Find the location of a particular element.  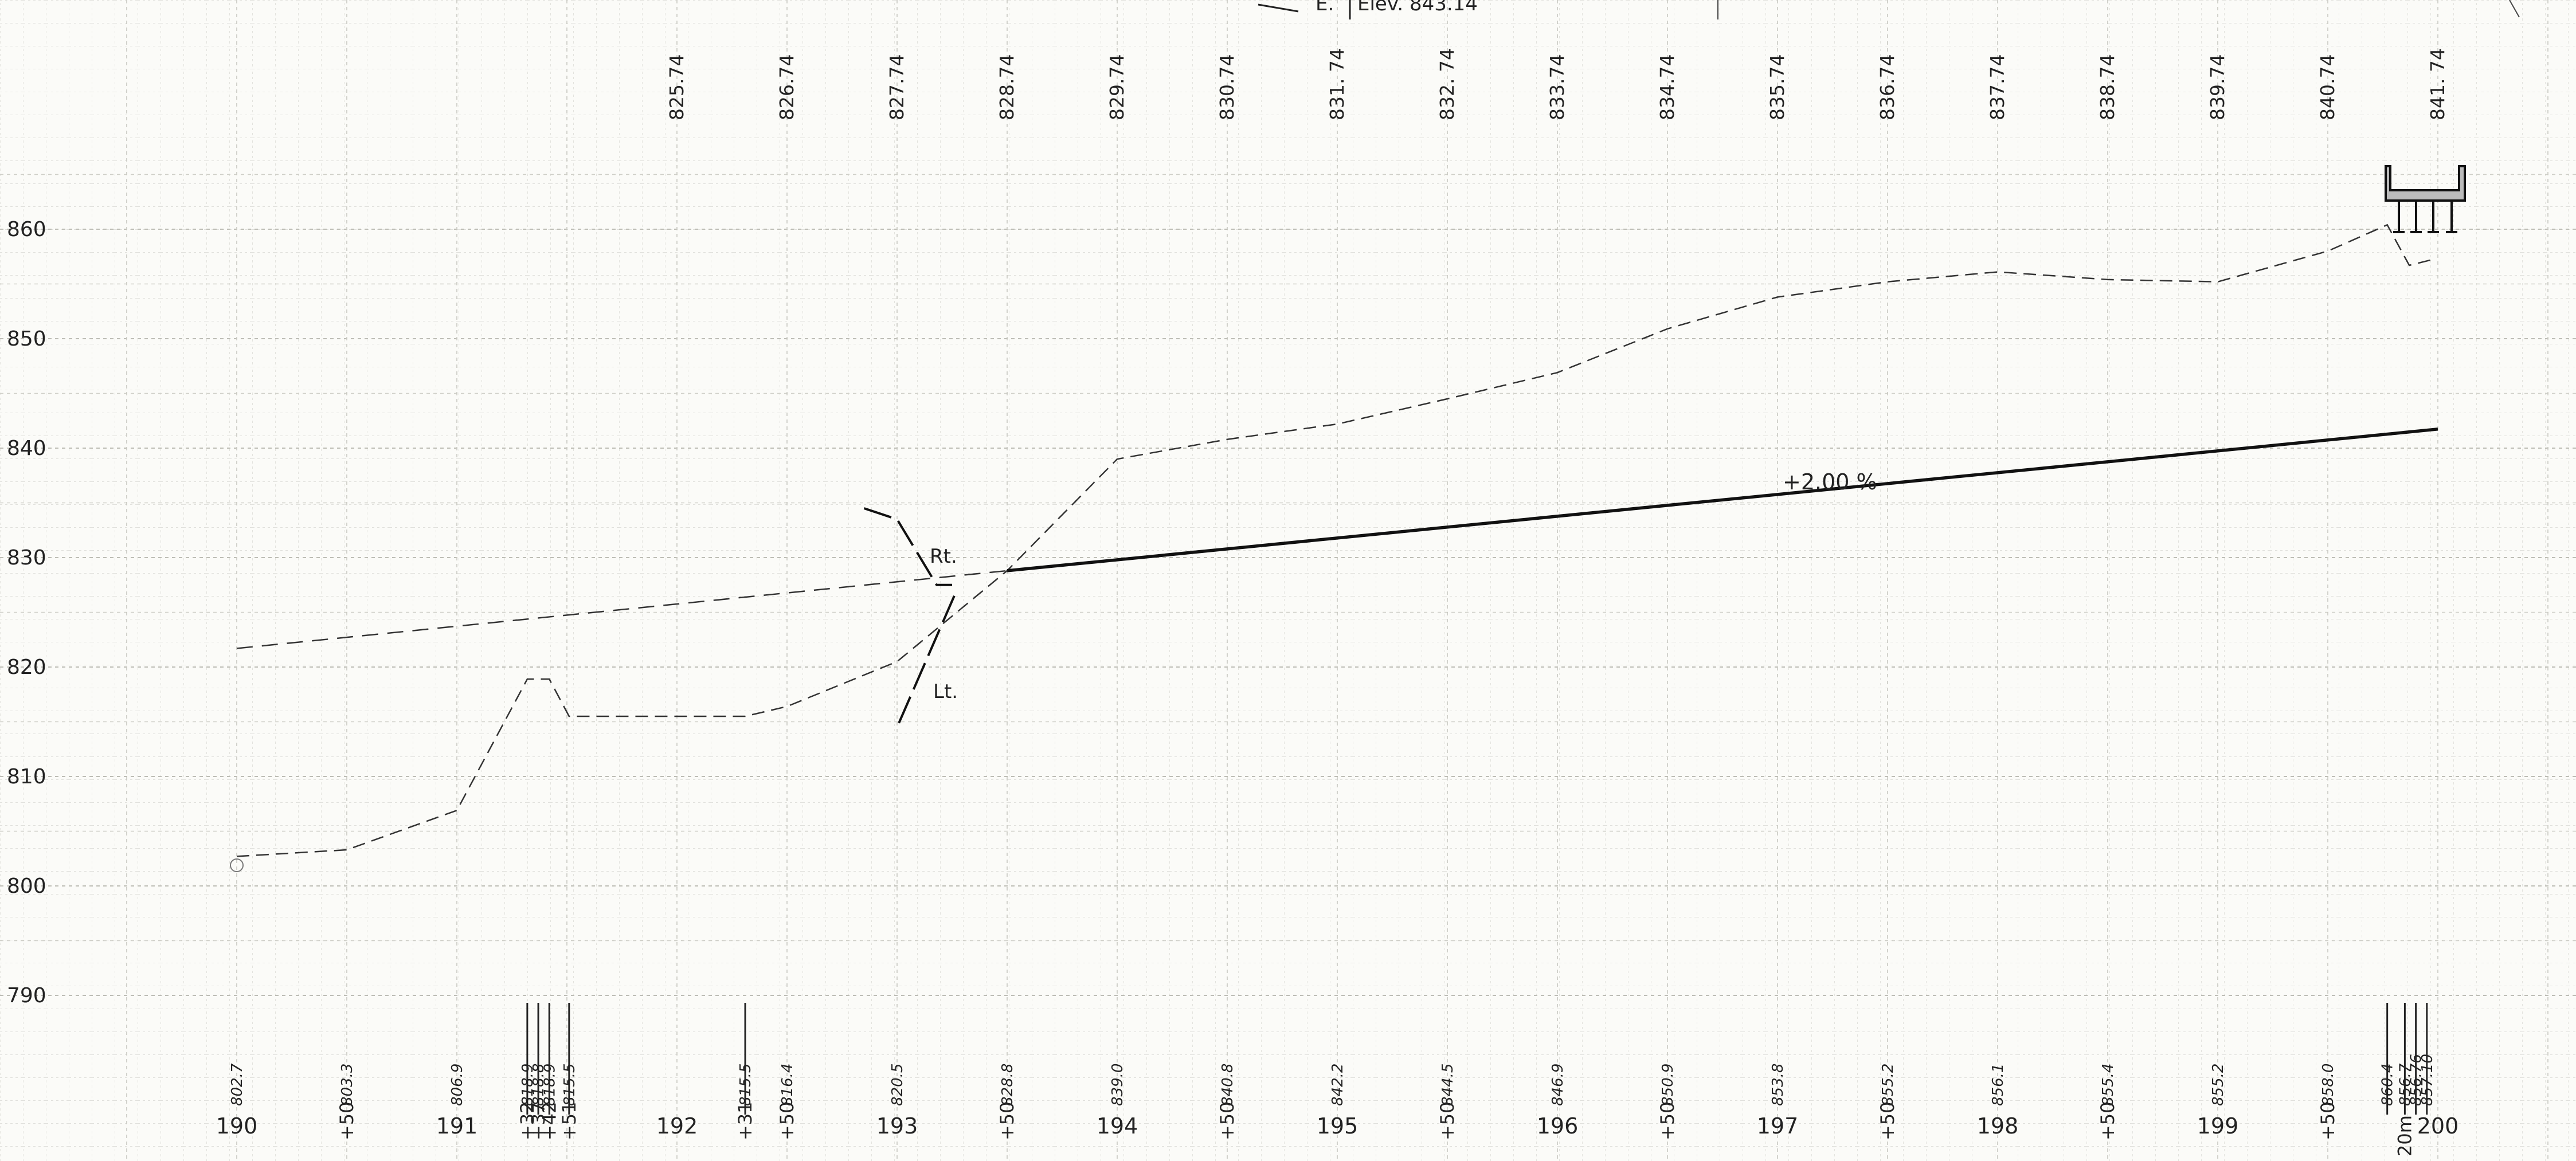

grade-elevation-label: 827.74 is located at coordinates (897, 87).